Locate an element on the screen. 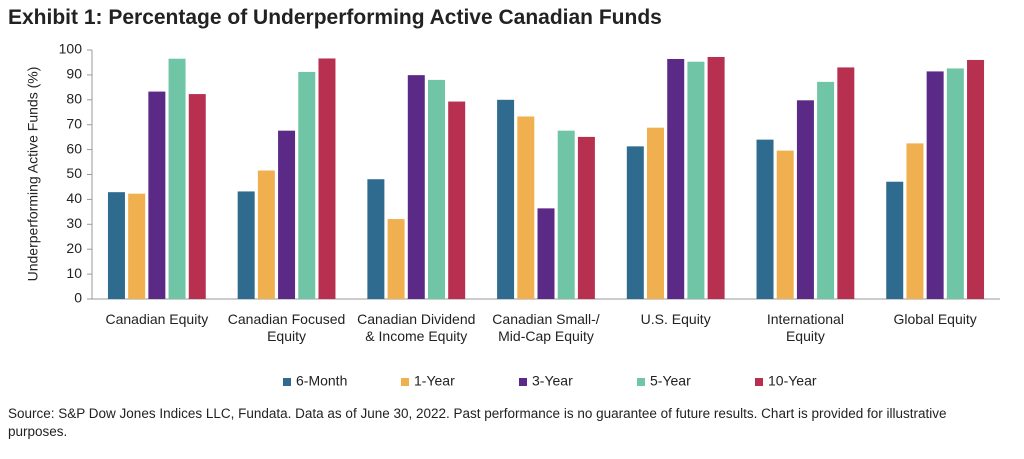 This screenshot has height=459, width=1024. legend-label: 10-Year is located at coordinates (792, 381).